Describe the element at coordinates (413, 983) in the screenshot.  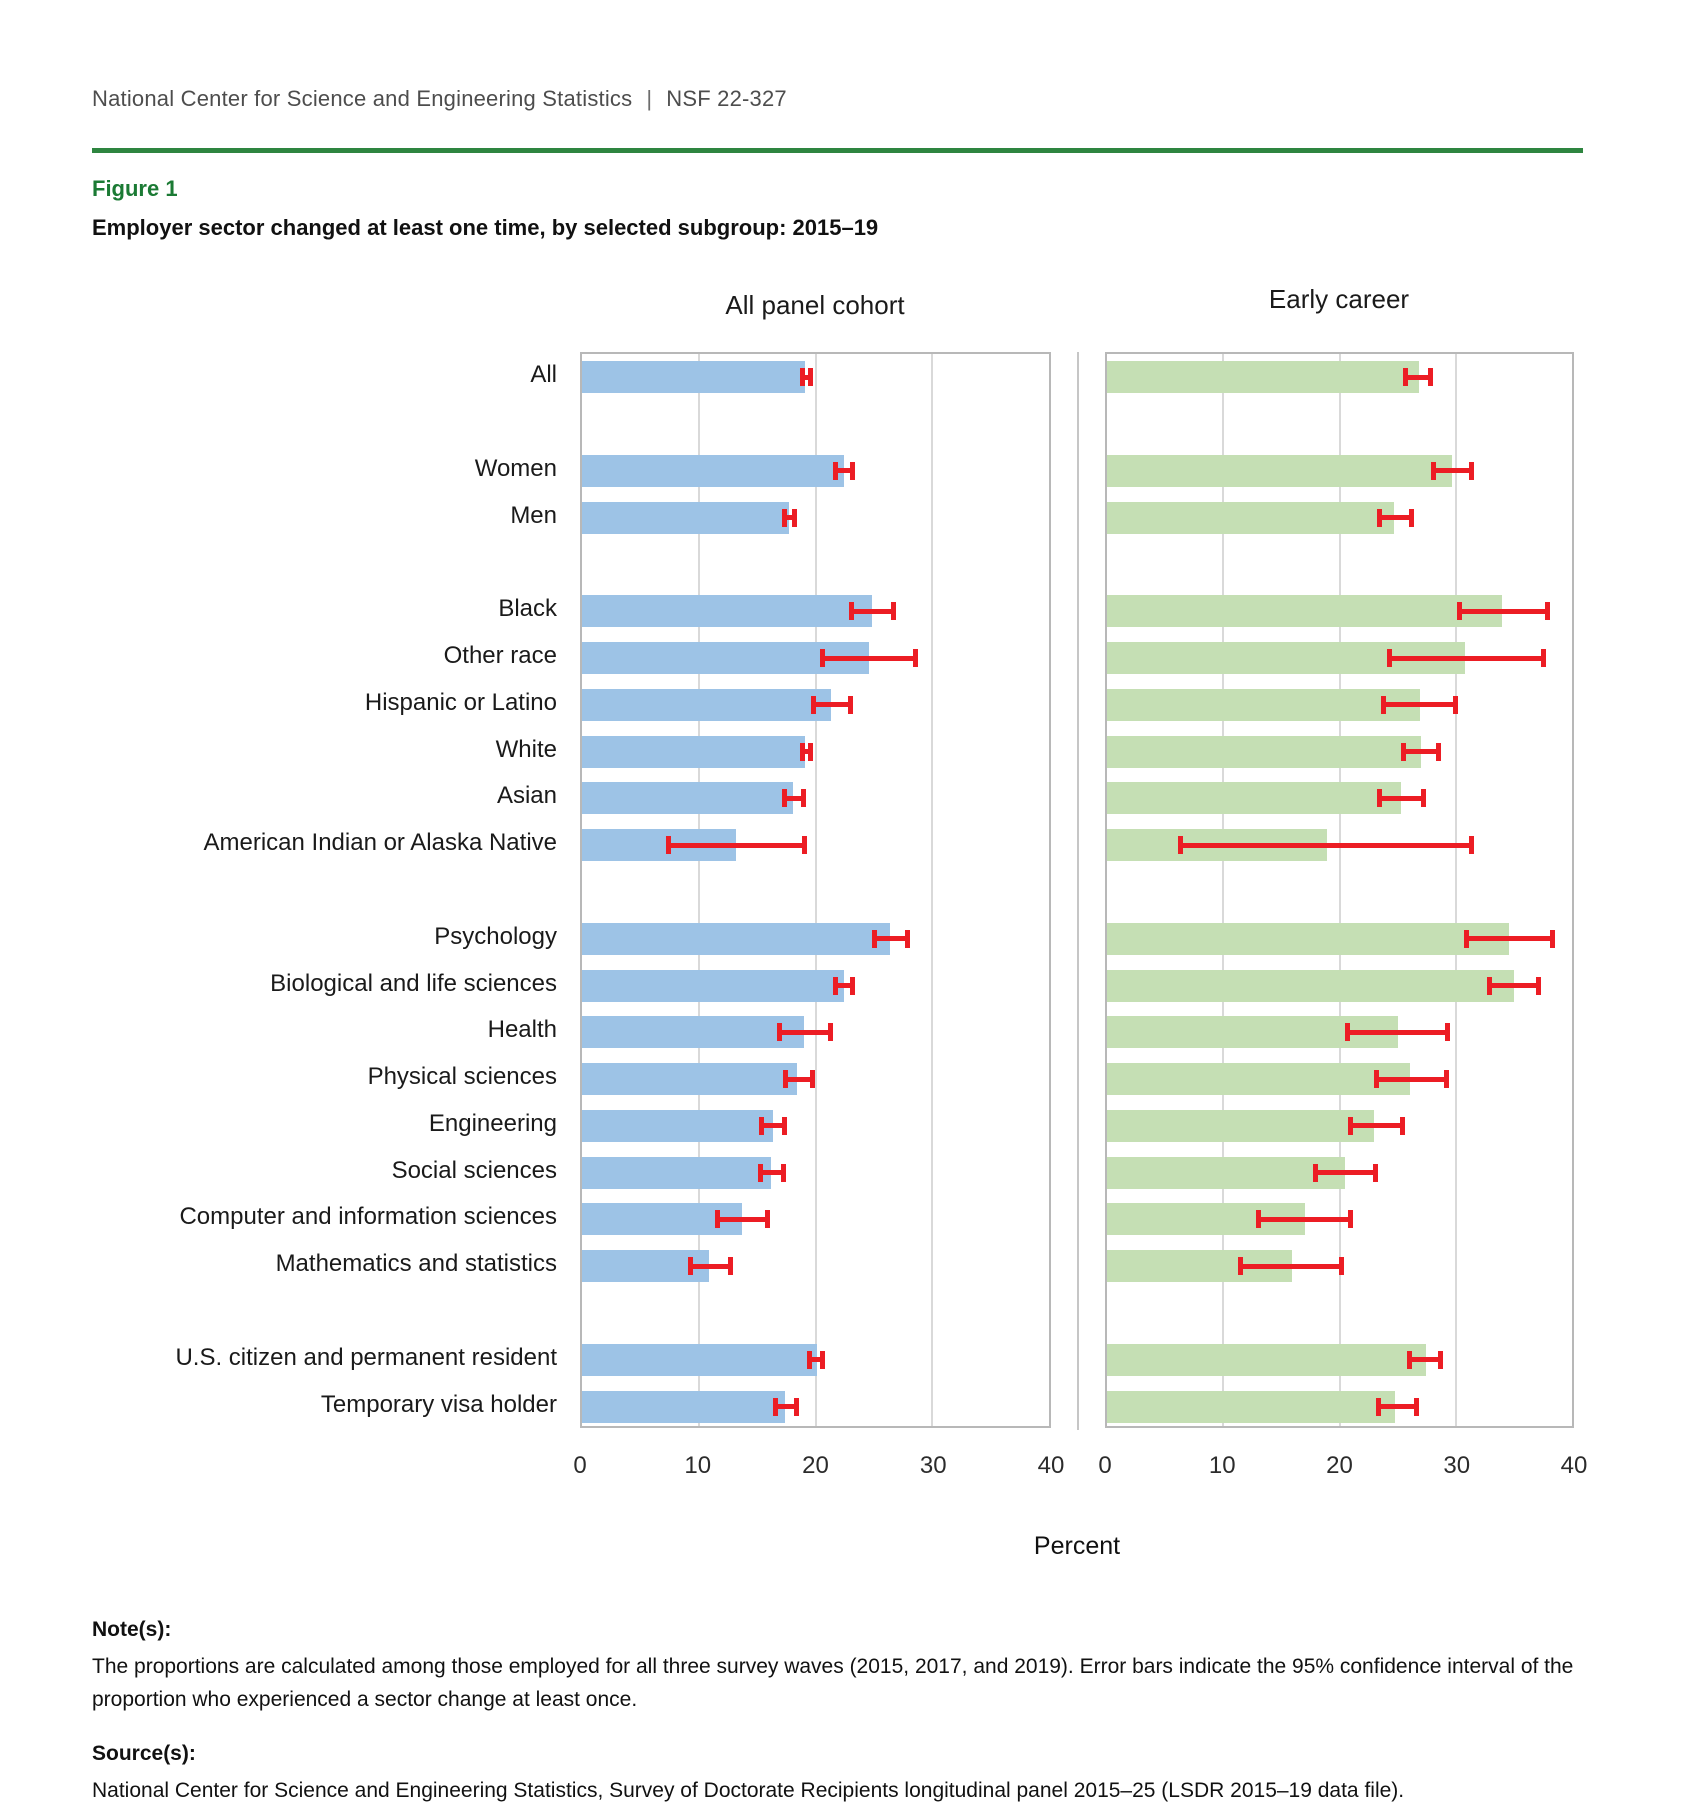
I see `category-label: Biological and life sciences` at that location.